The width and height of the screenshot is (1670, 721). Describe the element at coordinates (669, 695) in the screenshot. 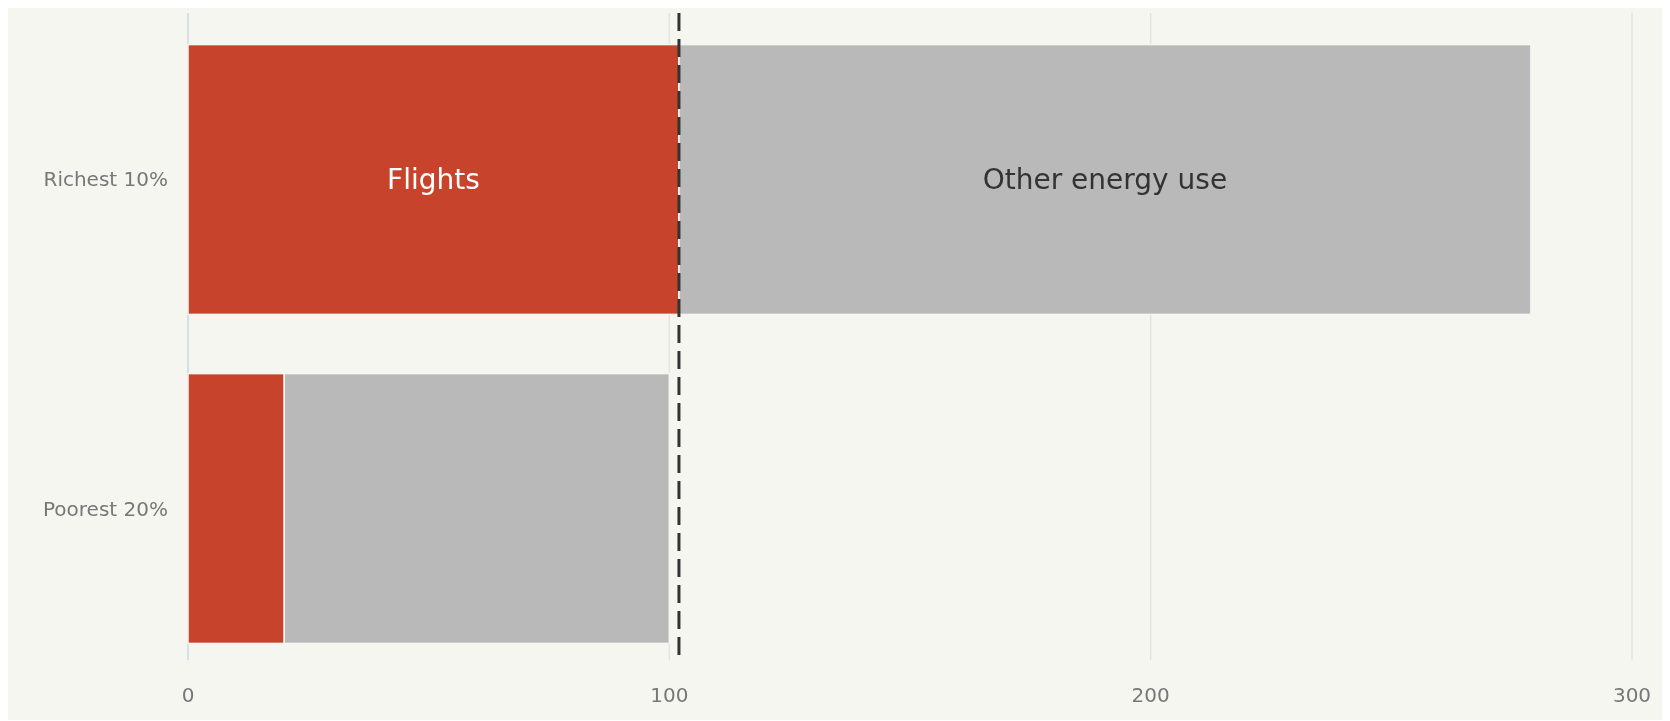

I see `x-tick-label: 100` at that location.